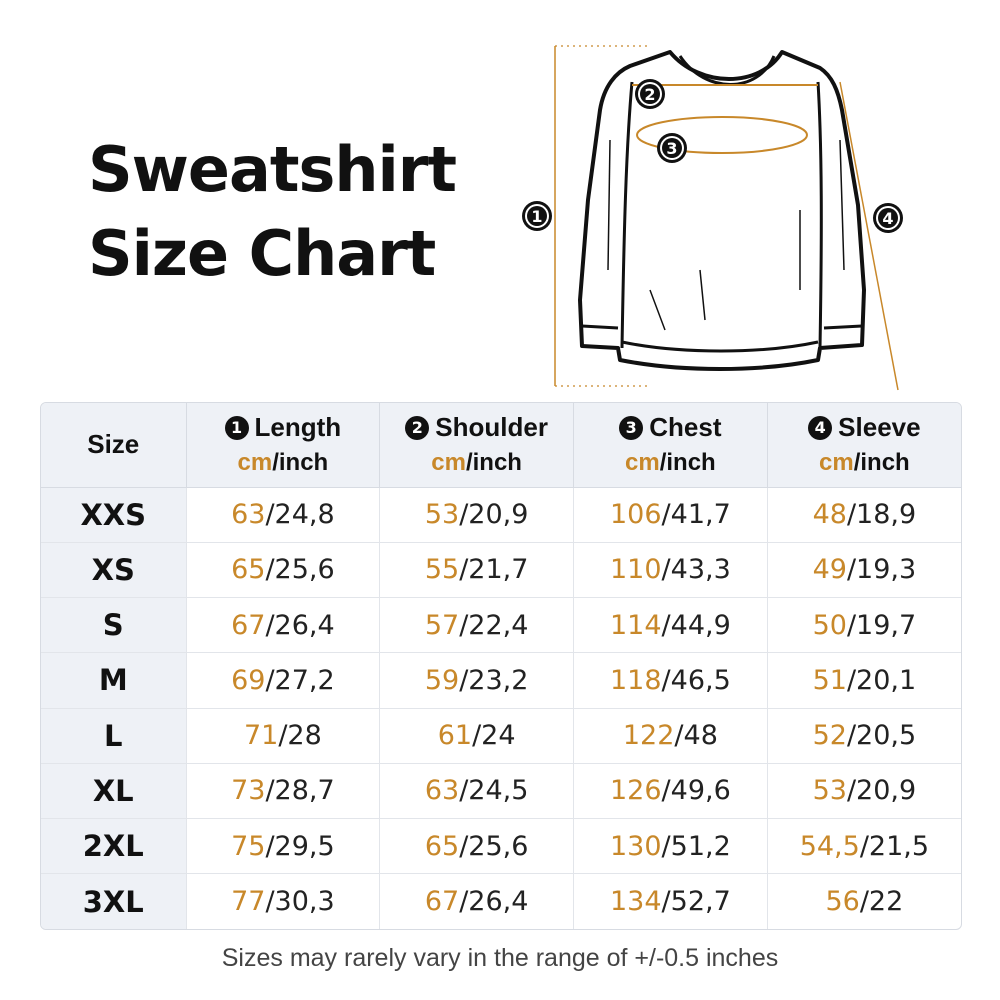  Describe the element at coordinates (670, 901) in the screenshot. I see `chest-cell: 134/52,7` at that location.